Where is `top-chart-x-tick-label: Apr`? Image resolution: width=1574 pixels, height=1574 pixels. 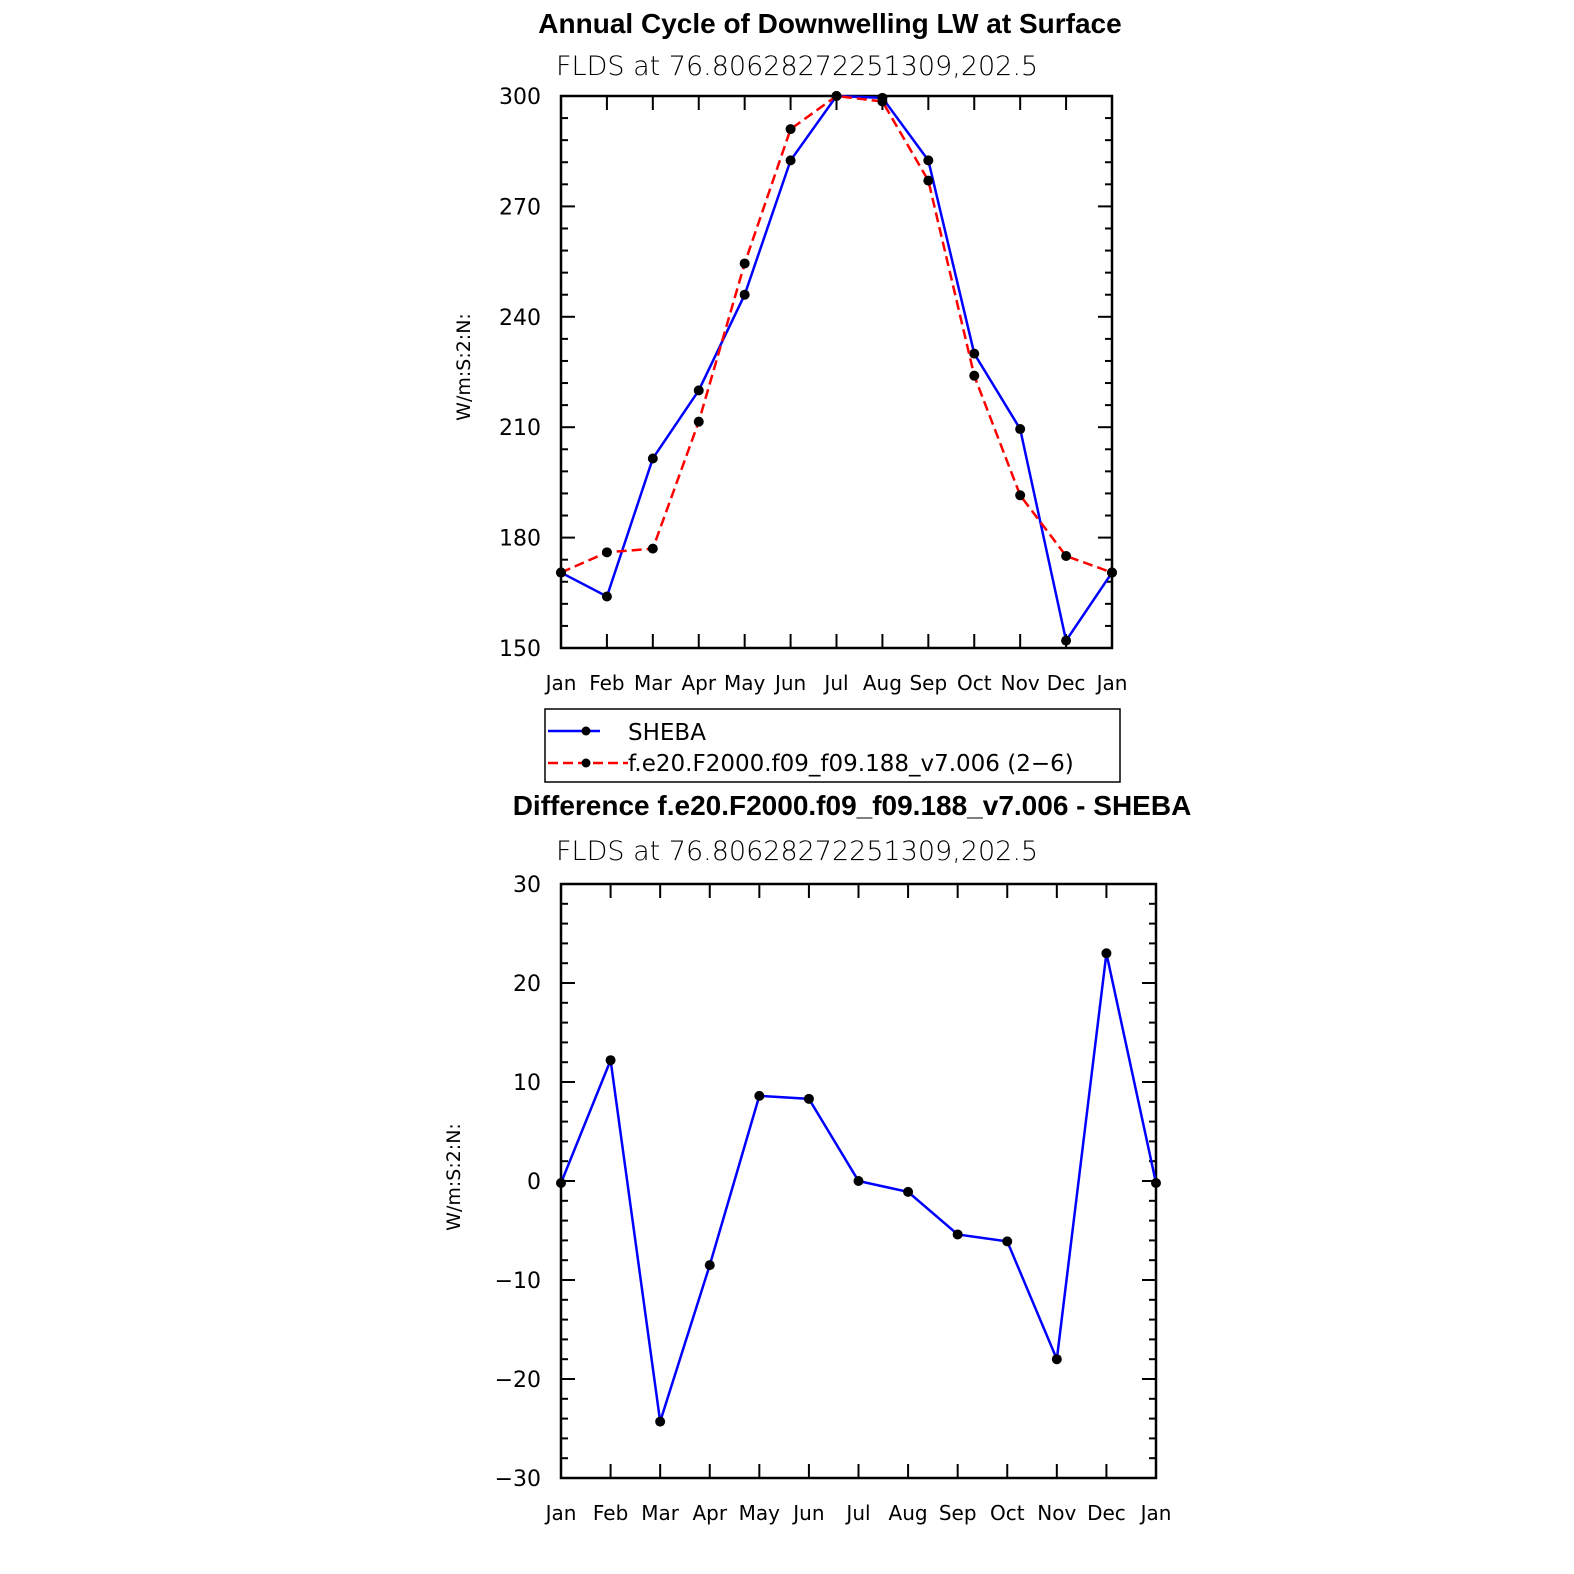 top-chart-x-tick-label: Apr is located at coordinates (698, 683).